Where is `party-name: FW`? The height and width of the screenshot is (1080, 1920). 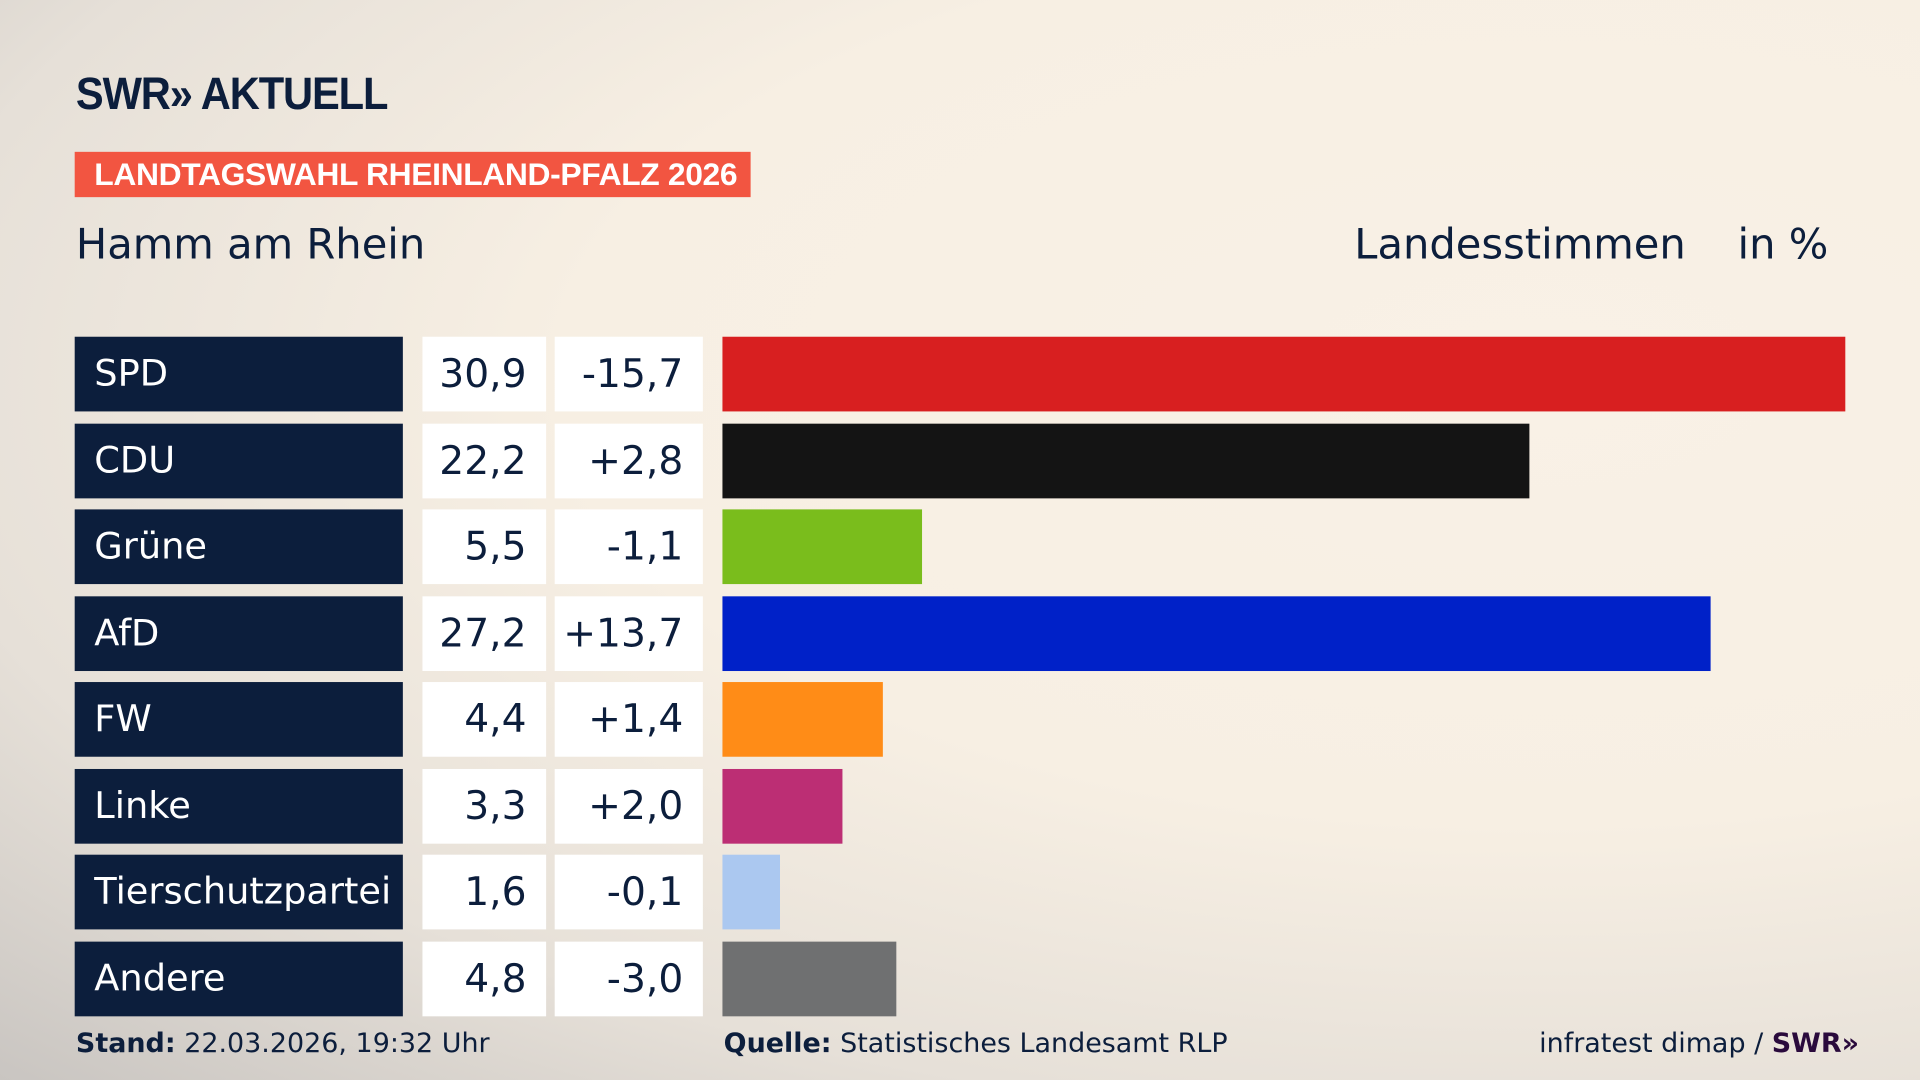
party-name: FW is located at coordinates (238, 719).